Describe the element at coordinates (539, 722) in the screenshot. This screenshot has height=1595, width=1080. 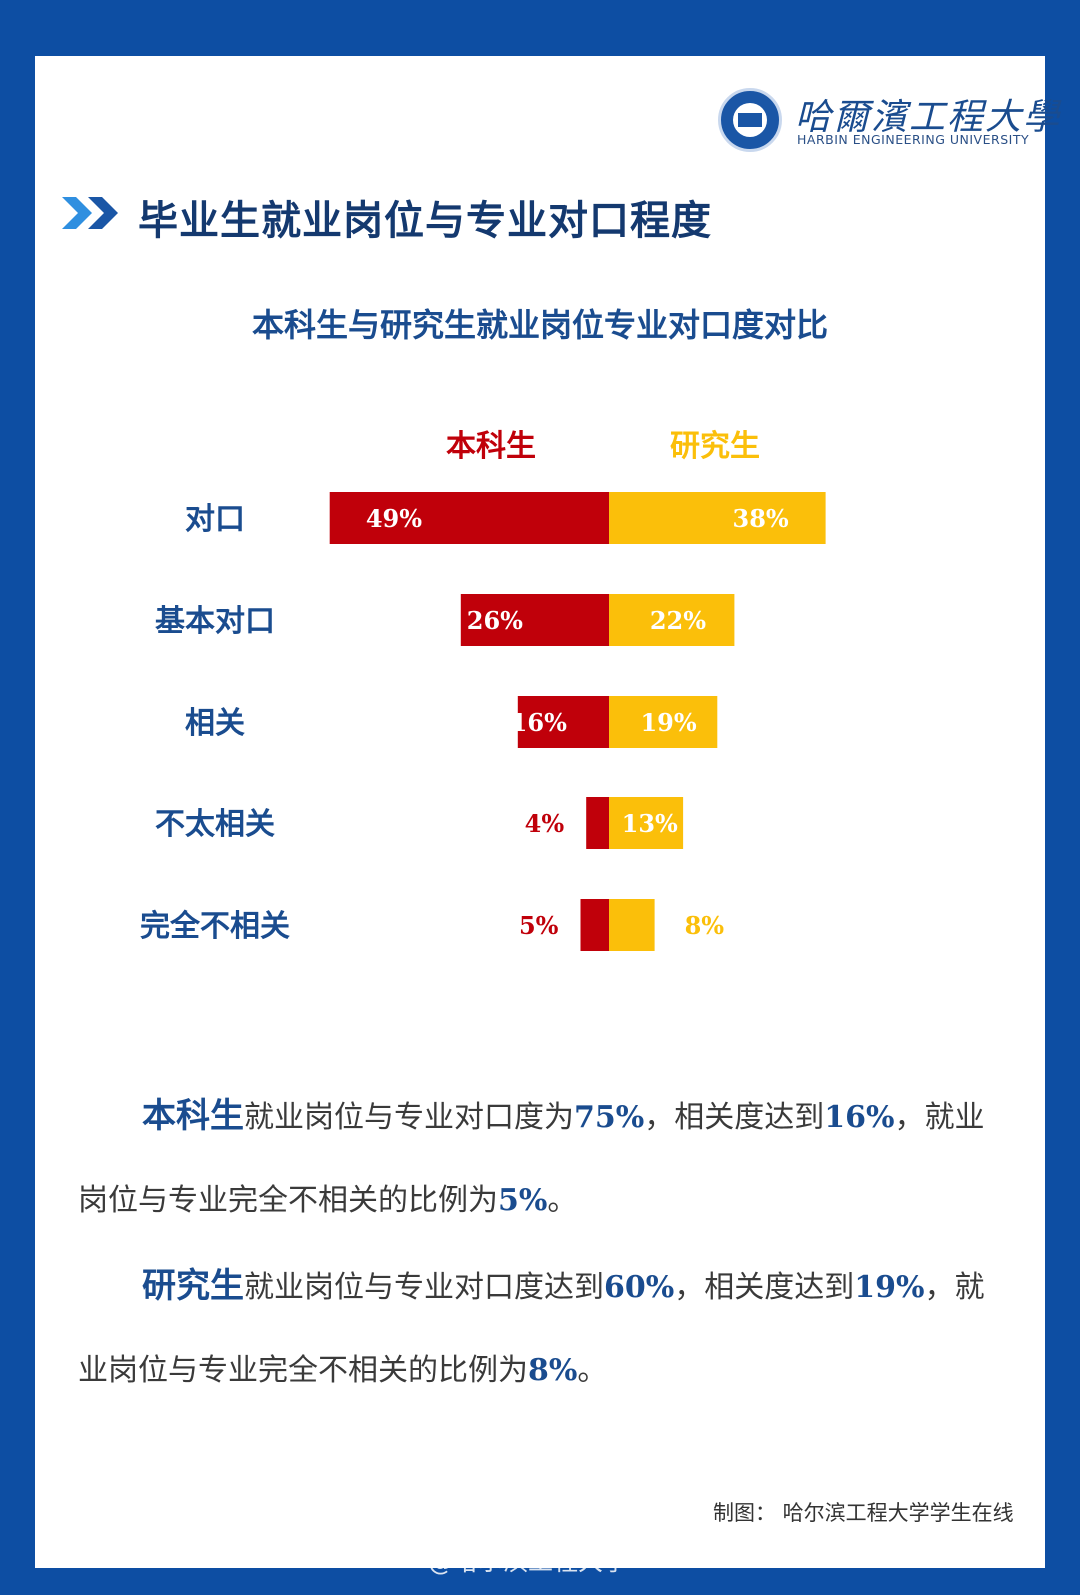
I see `data-label-undergrad: 16%` at that location.